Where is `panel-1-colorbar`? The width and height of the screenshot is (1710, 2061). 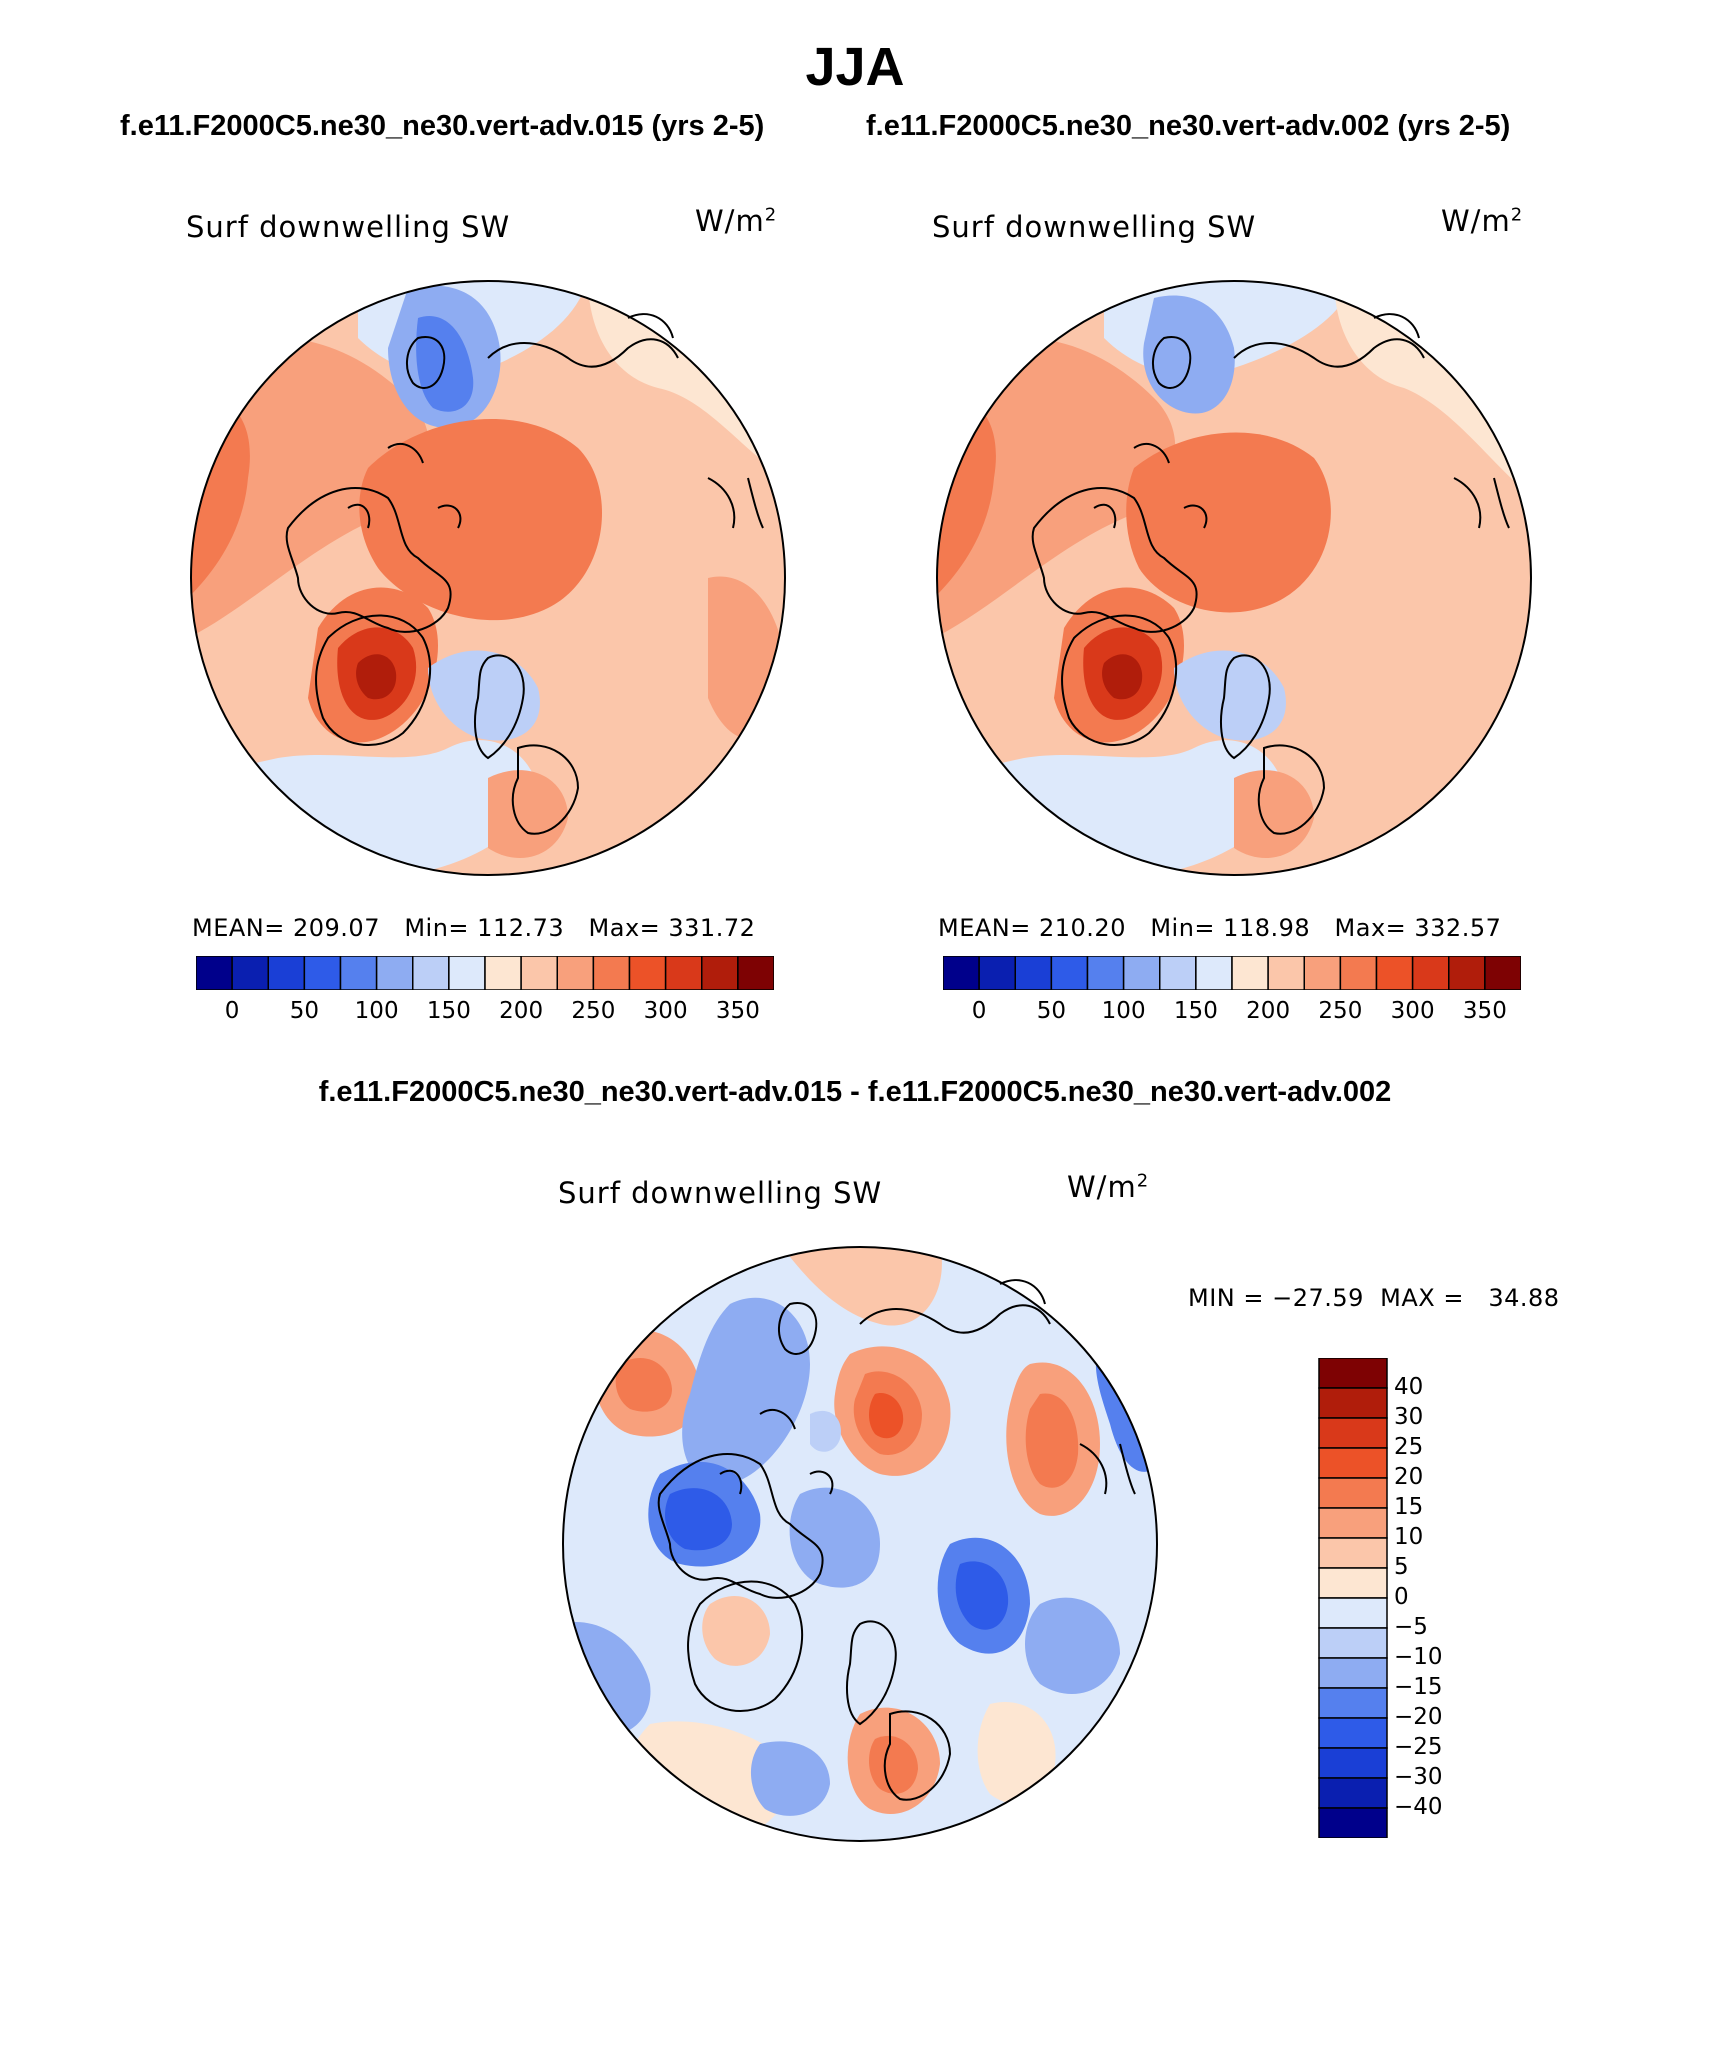 panel-1-colorbar is located at coordinates (485, 973).